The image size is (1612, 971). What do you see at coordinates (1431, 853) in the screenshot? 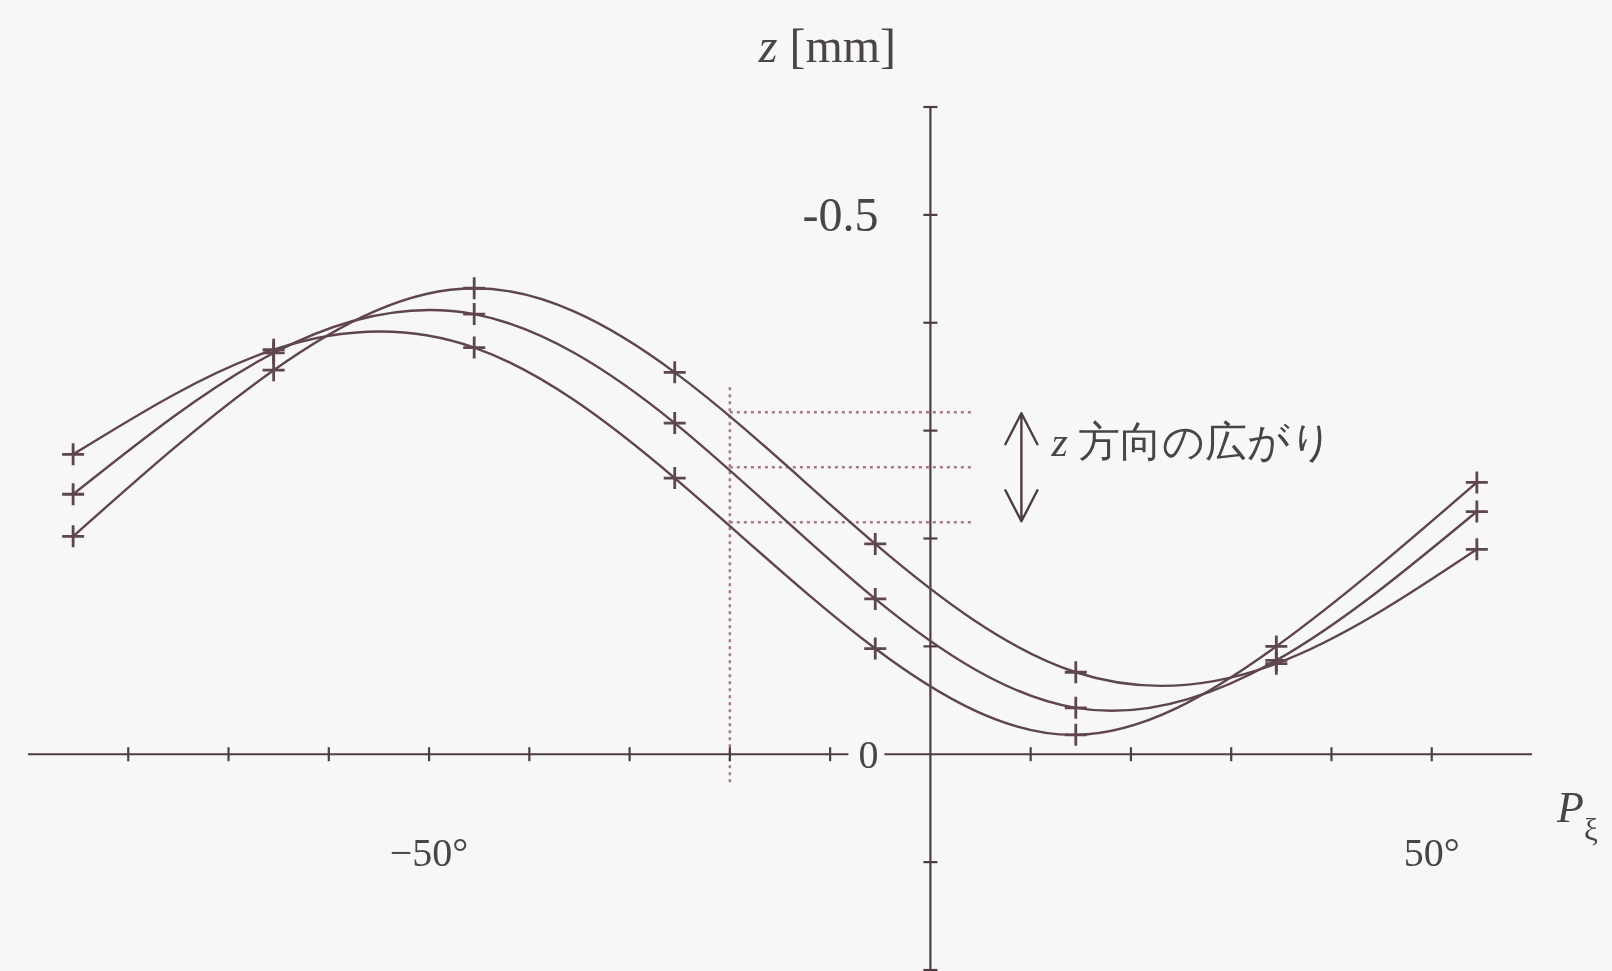
I see `x-tick-label: 50°` at bounding box center [1431, 853].